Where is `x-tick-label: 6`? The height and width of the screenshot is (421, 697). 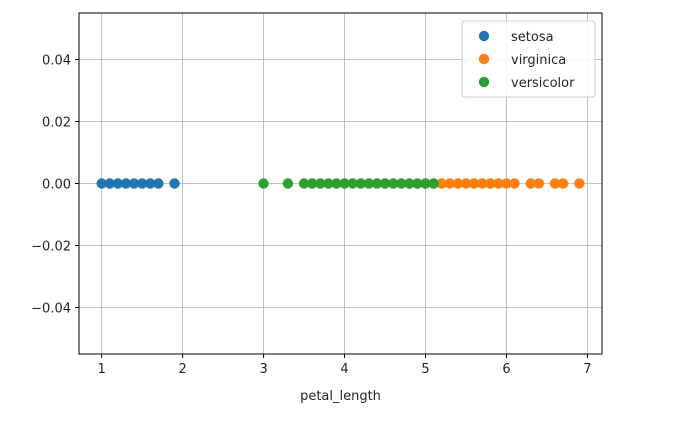 x-tick-label: 6 is located at coordinates (506, 369).